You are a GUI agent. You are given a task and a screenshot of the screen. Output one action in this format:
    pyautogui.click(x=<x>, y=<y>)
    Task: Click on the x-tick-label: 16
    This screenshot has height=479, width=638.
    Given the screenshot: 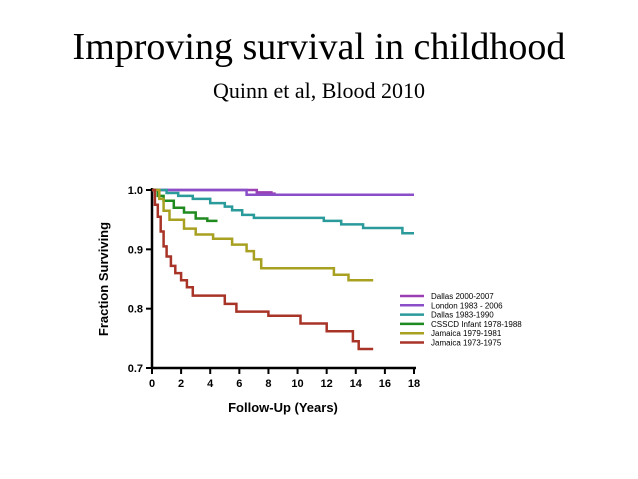 What is the action you would take?
    pyautogui.click(x=385, y=384)
    